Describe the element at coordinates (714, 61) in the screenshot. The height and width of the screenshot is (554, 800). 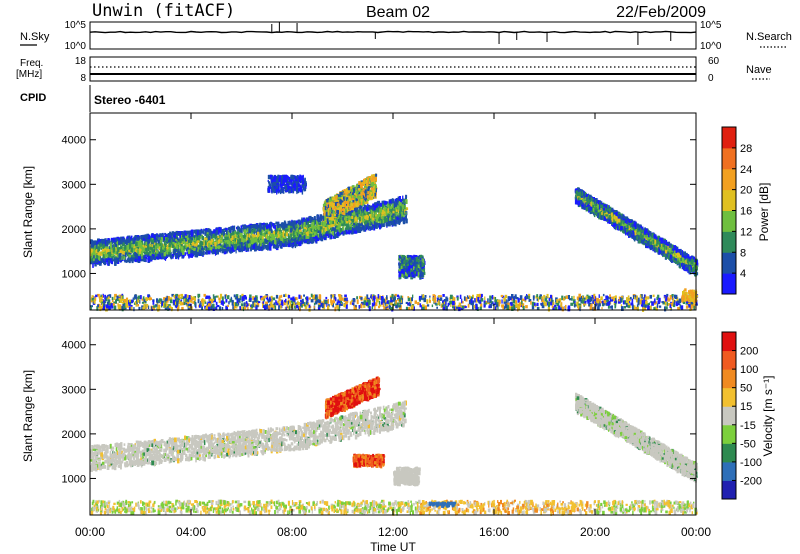
I see `nave-tick-top: 60` at that location.